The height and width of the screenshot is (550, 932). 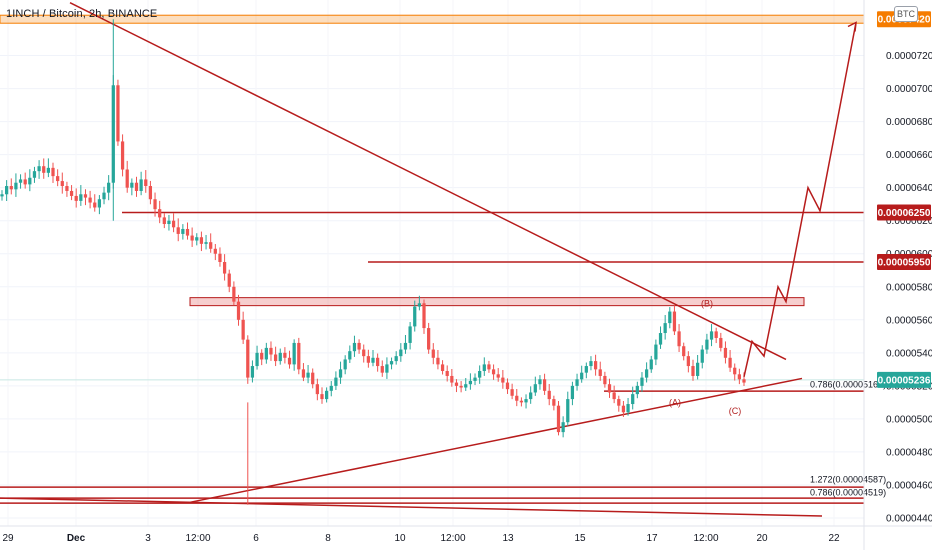 I want to click on time-tick-label: 29, so click(x=8, y=538).